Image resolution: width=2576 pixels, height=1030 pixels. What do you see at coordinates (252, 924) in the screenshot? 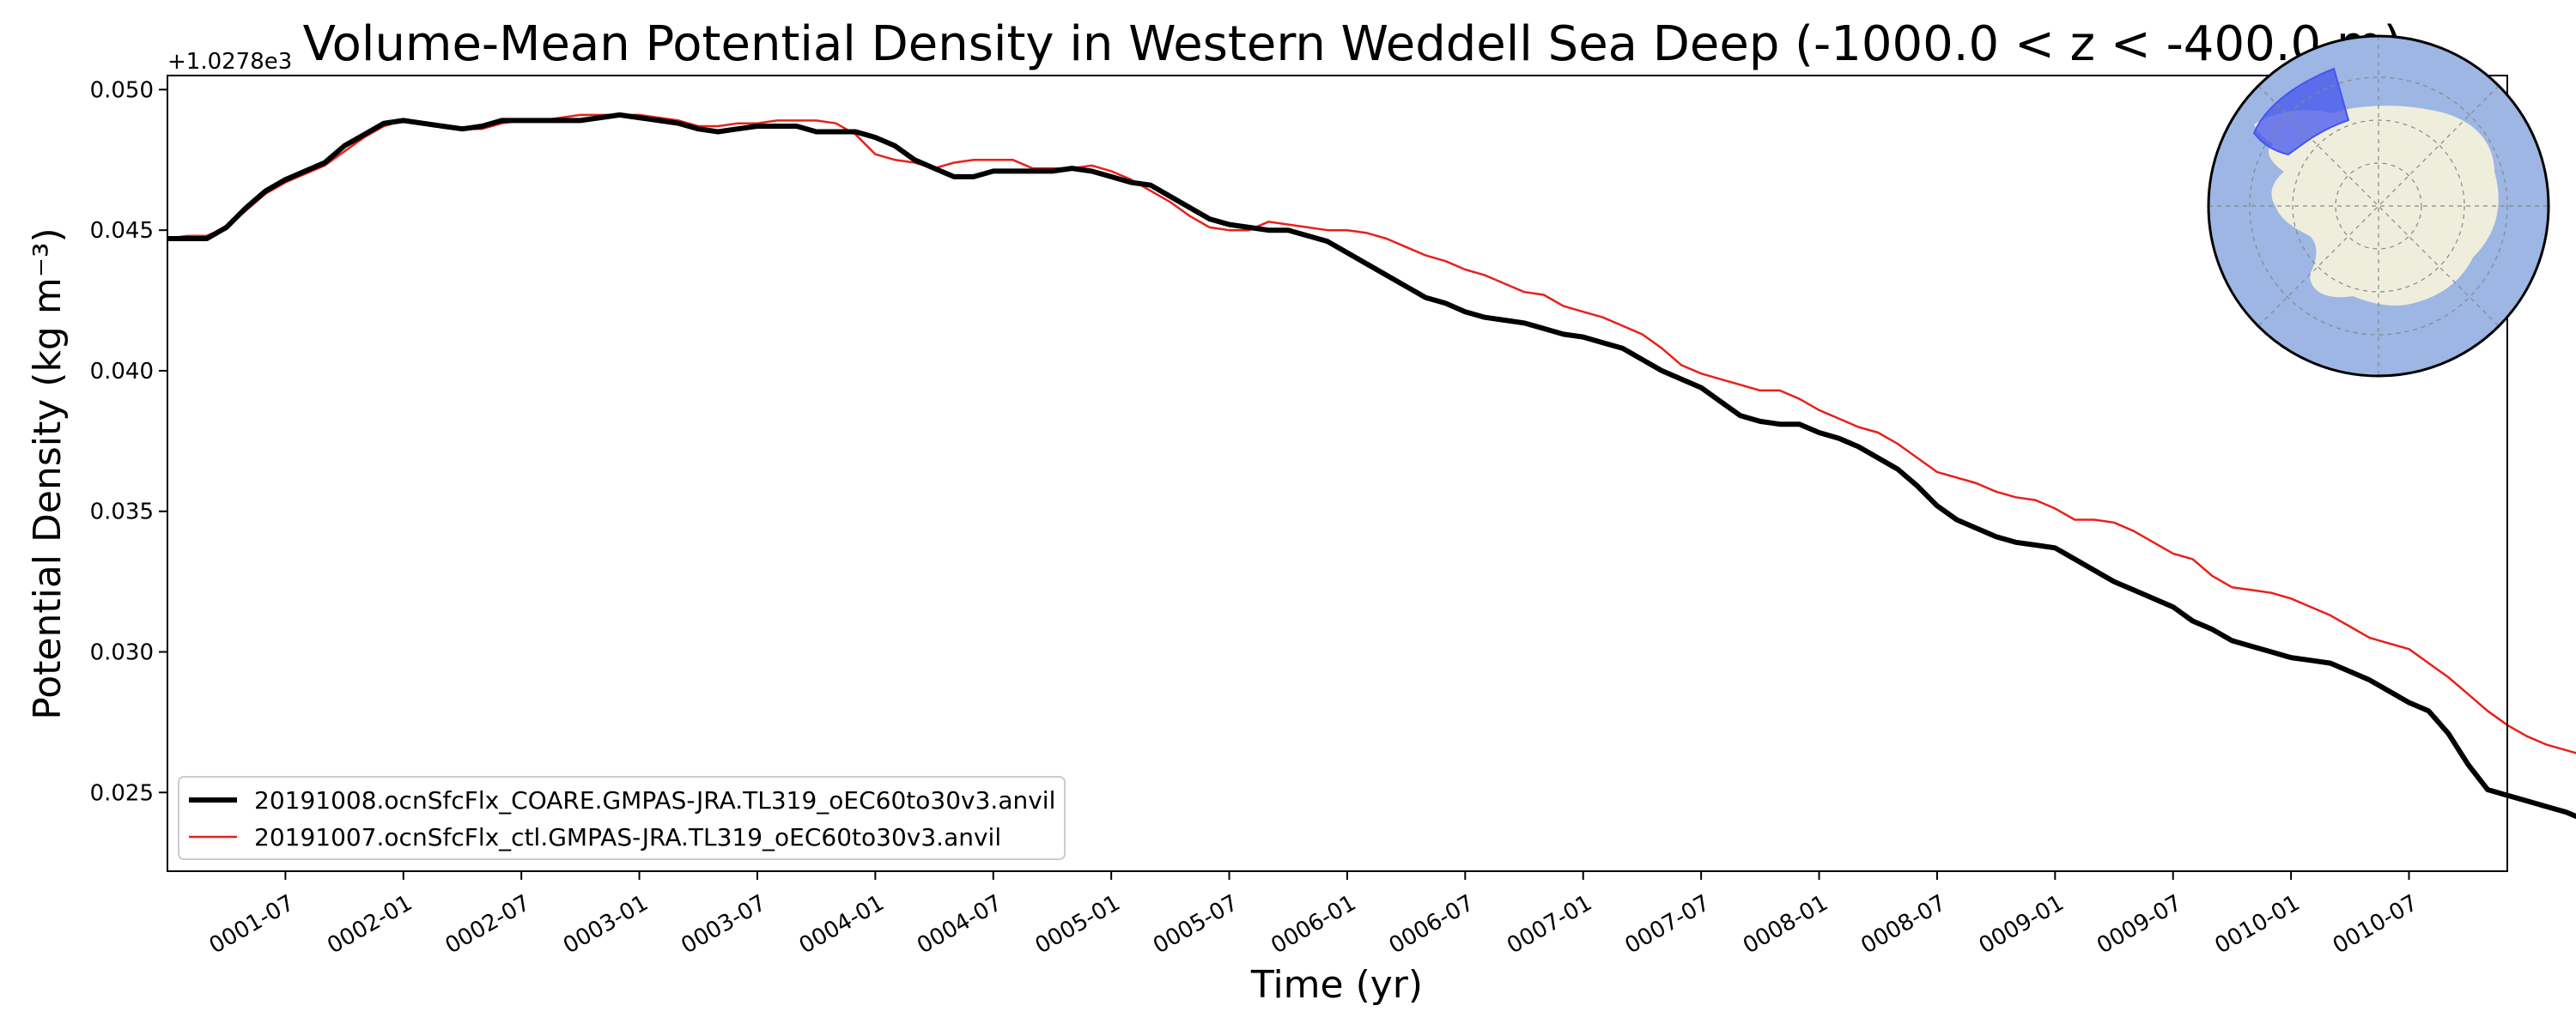
I see `x-tick-label: 0001-07` at bounding box center [252, 924].